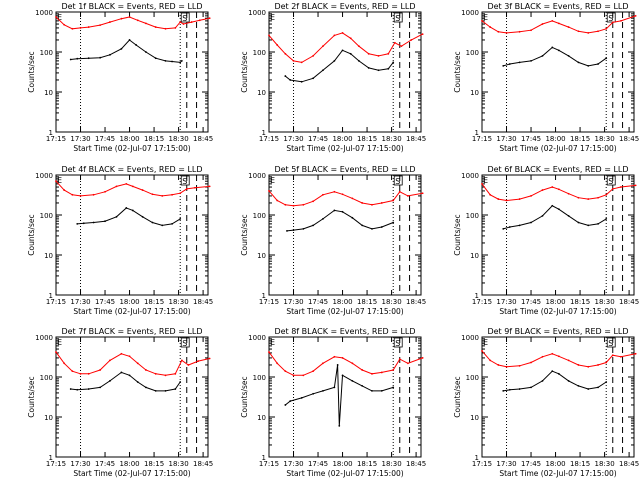  What do you see at coordinates (131, 6) in the screenshot?
I see `panel-title: Det 1f BLACK = Events, RED = LLD` at bounding box center [131, 6].